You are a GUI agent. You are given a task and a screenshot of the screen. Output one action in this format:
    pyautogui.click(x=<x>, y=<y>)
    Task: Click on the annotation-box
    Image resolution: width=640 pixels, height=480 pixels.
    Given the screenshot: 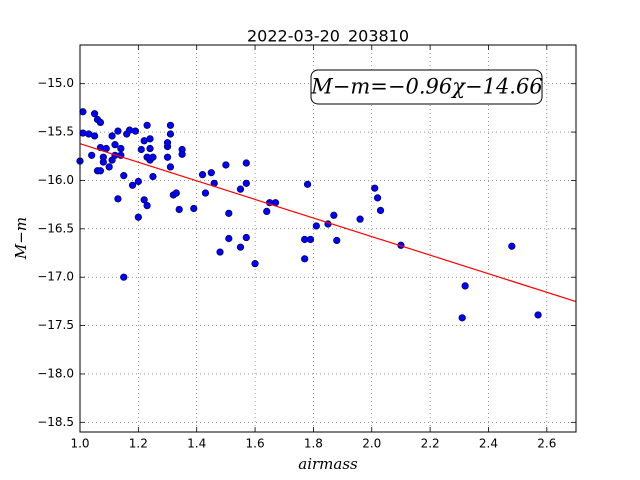 What is the action you would take?
    pyautogui.click(x=426, y=87)
    